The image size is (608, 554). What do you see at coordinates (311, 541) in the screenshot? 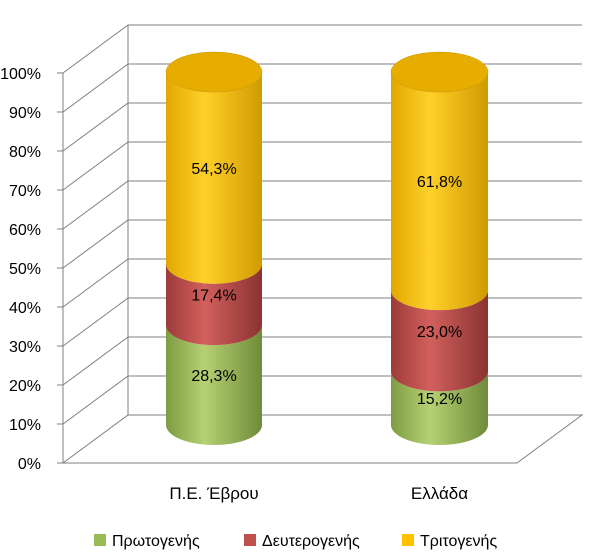
I see `legend-label: Δευτερογενής` at bounding box center [311, 541].